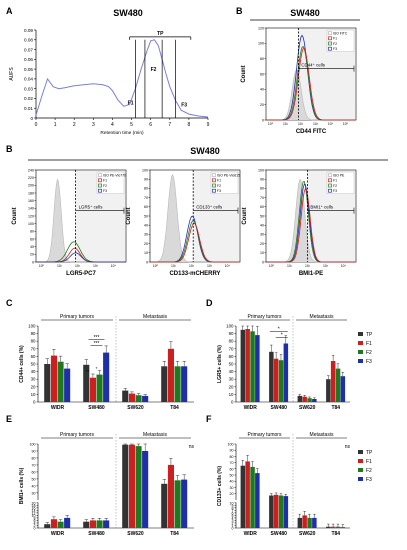 This screenshot has height=550, width=407. Describe the element at coordinates (34, 472) in the screenshot. I see `panel-e-y-tick-label: 60` at that location.